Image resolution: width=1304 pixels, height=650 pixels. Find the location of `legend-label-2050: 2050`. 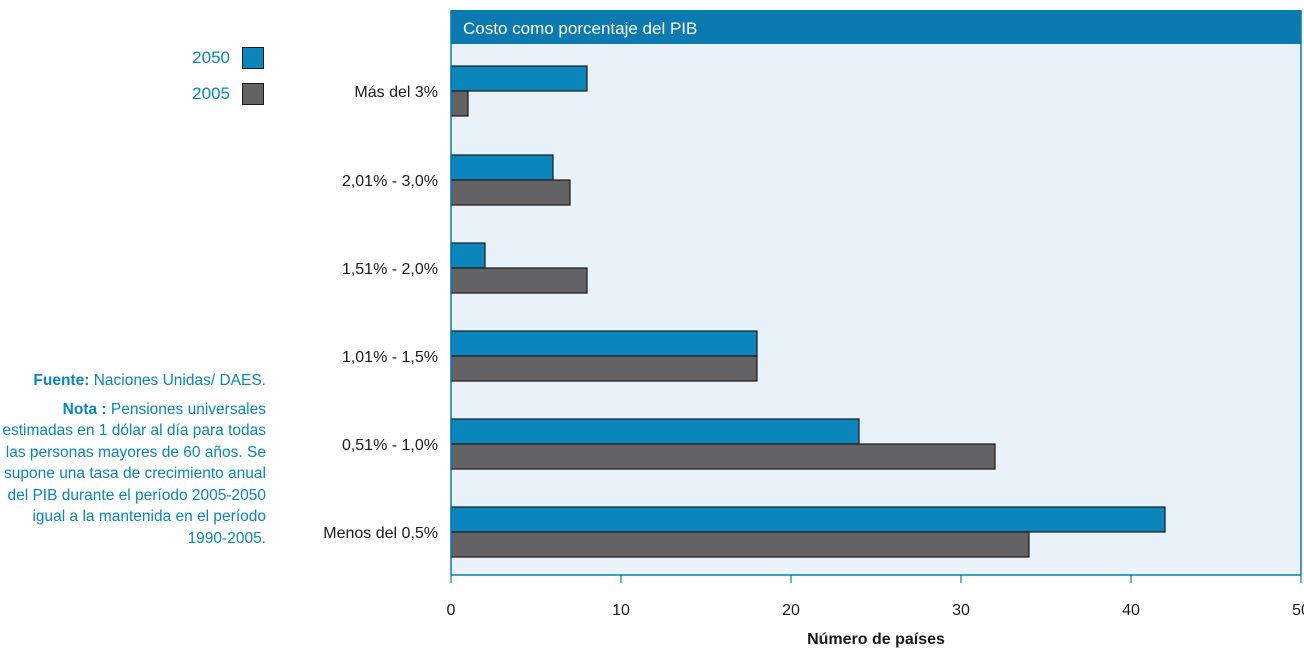

legend-label-2050: 2050 is located at coordinates (211, 57).